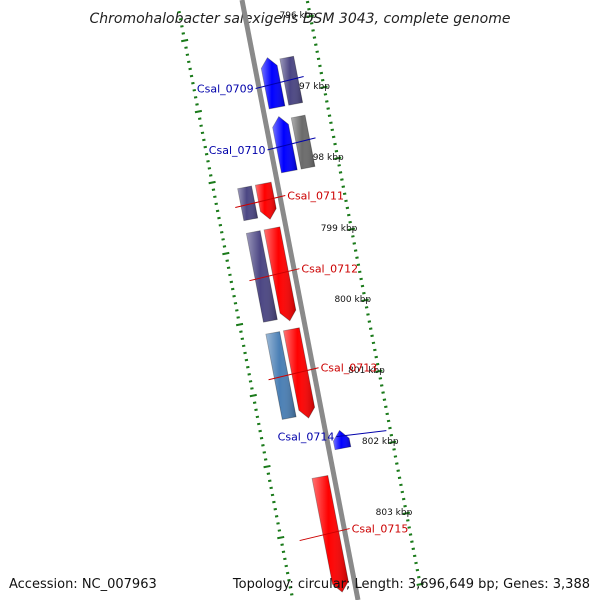  I want to click on gene-Csal_0714-strand, so click(342, 440).